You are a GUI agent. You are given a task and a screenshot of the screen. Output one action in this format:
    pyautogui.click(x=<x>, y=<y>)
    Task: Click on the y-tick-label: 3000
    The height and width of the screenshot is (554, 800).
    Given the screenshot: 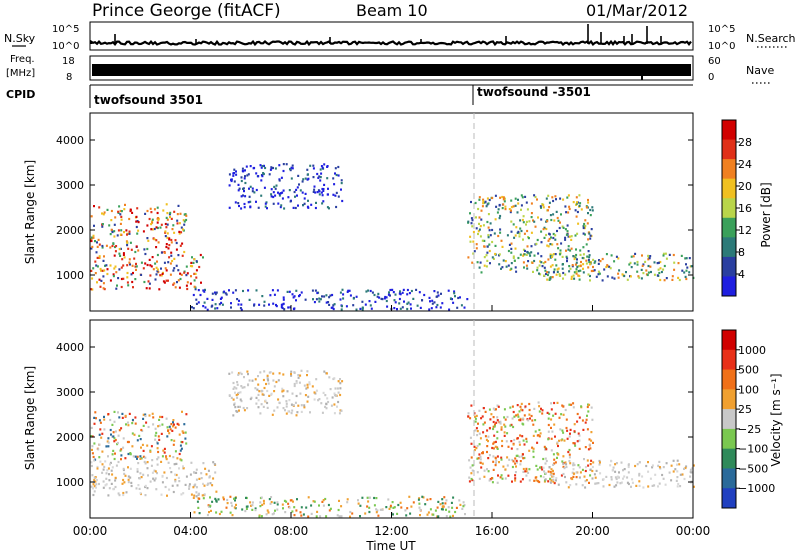 What is the action you would take?
    pyautogui.click(x=70, y=392)
    